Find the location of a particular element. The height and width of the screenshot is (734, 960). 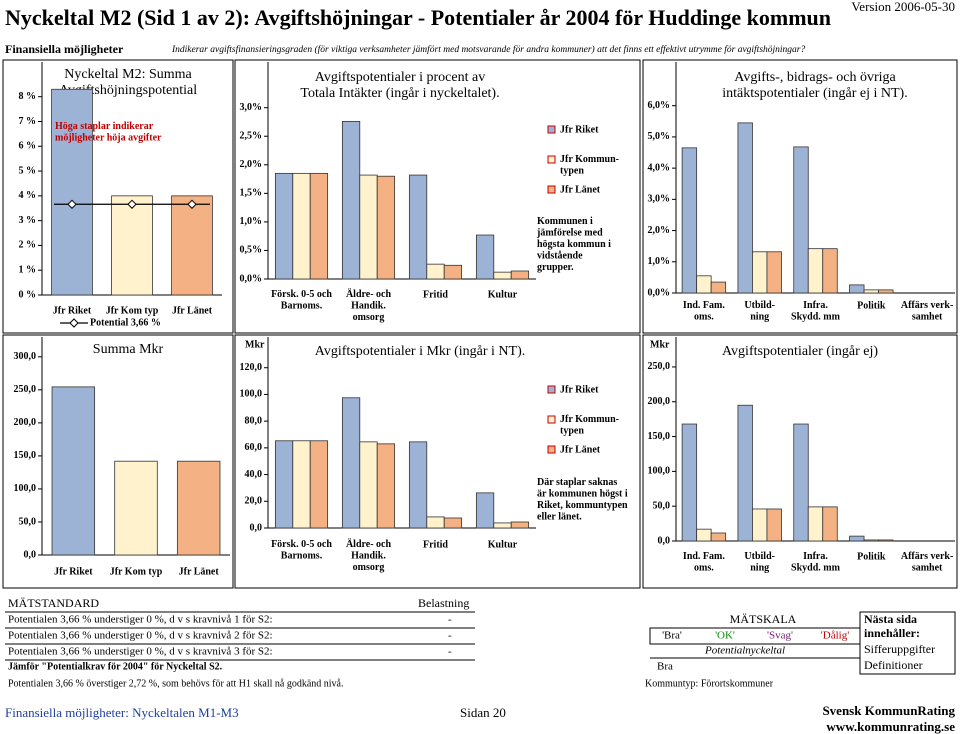

reference-label: Potential 3,66 % is located at coordinates (125, 322).